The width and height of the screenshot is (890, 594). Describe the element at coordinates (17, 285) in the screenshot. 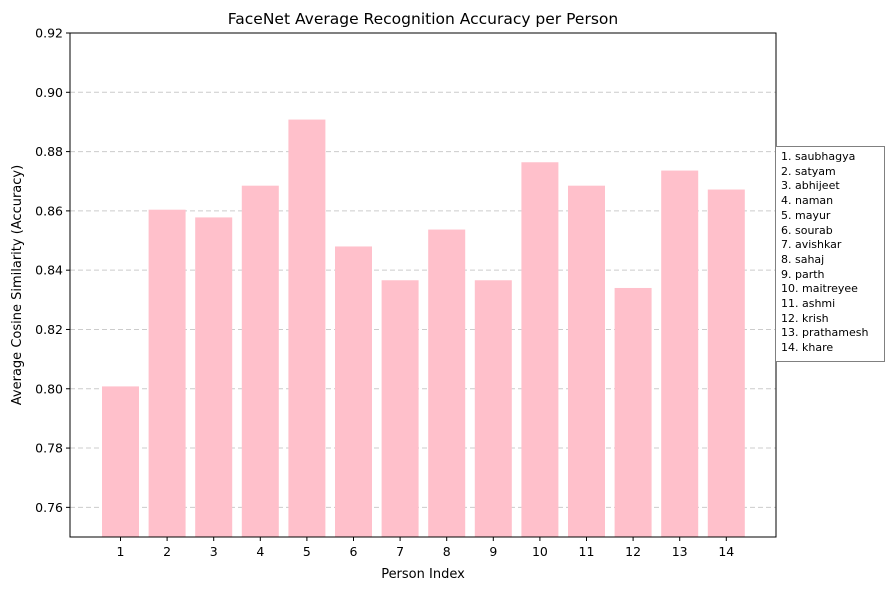

I see `y-axis-label: Average Cosine Similarity (Accuracy)` at that location.